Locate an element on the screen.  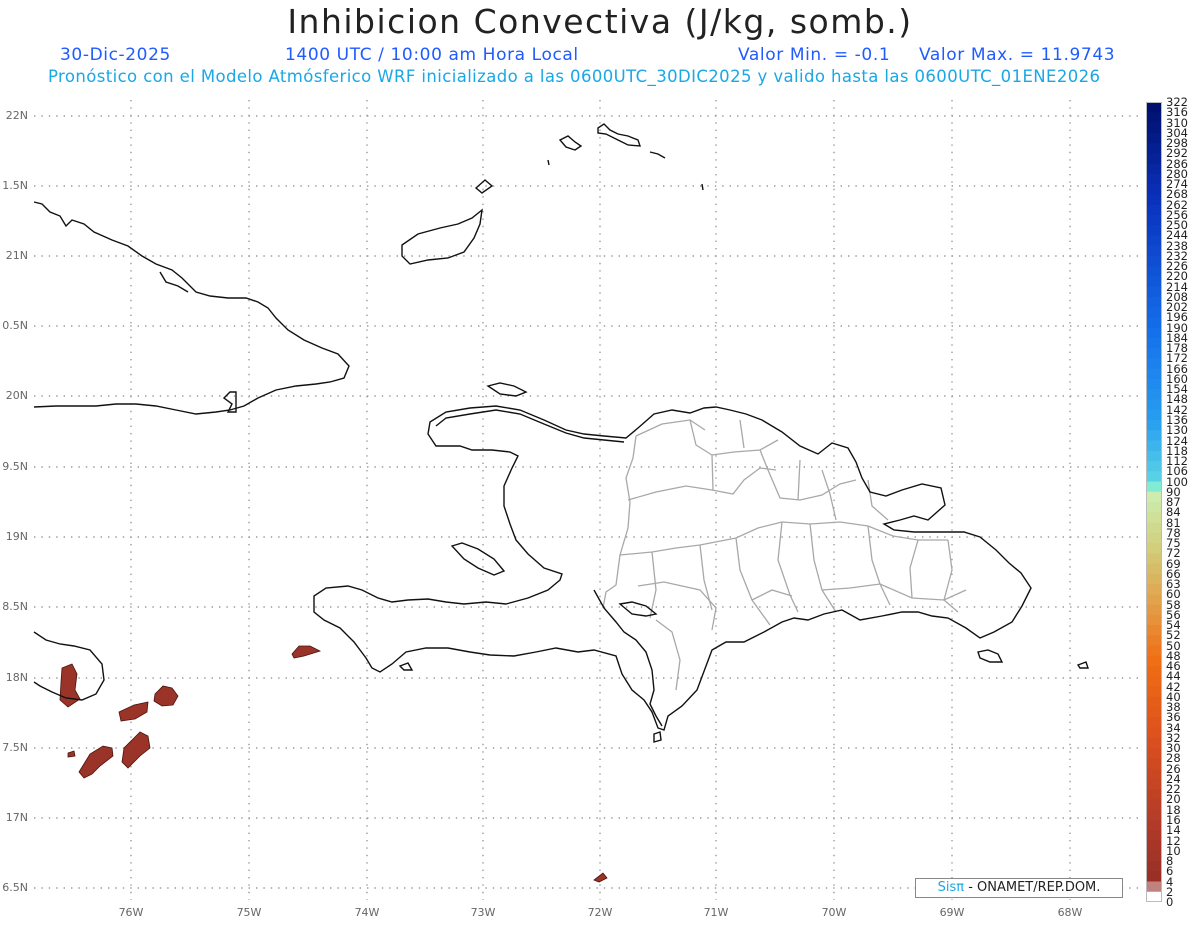
colorbar-label: 26 is located at coordinates (1173, 768).